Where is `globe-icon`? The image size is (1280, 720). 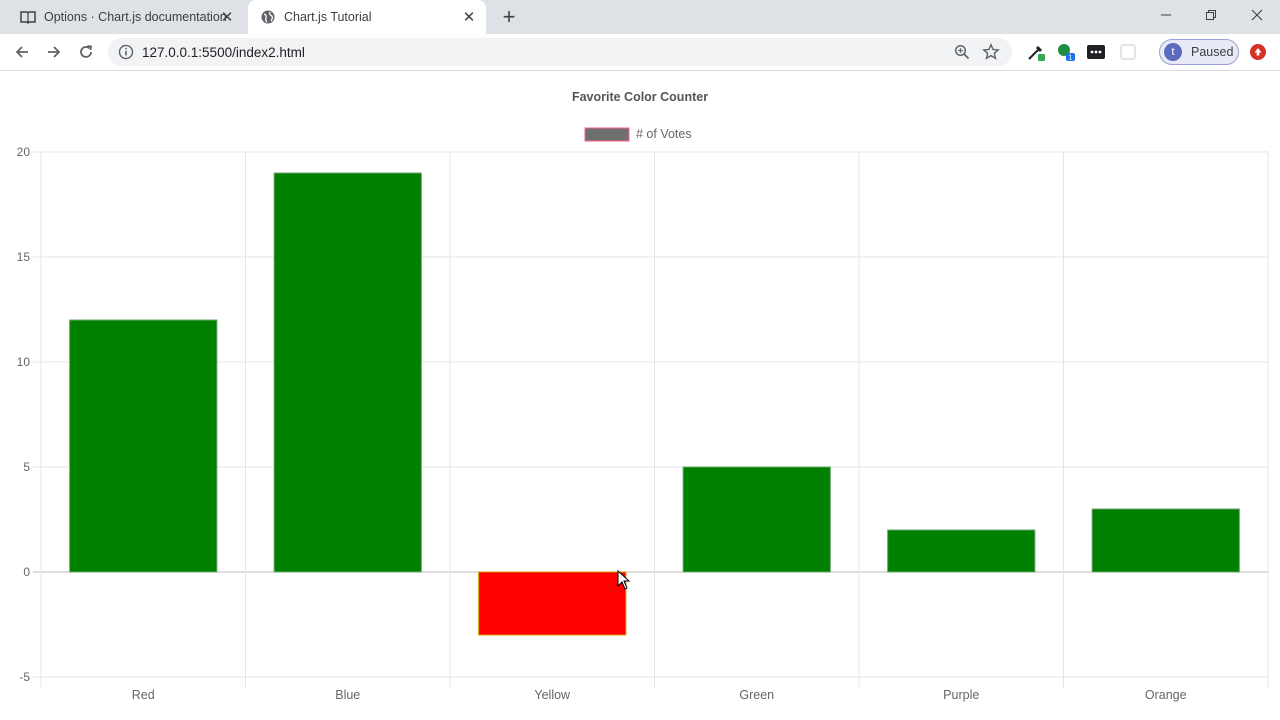
globe-icon is located at coordinates (268, 17).